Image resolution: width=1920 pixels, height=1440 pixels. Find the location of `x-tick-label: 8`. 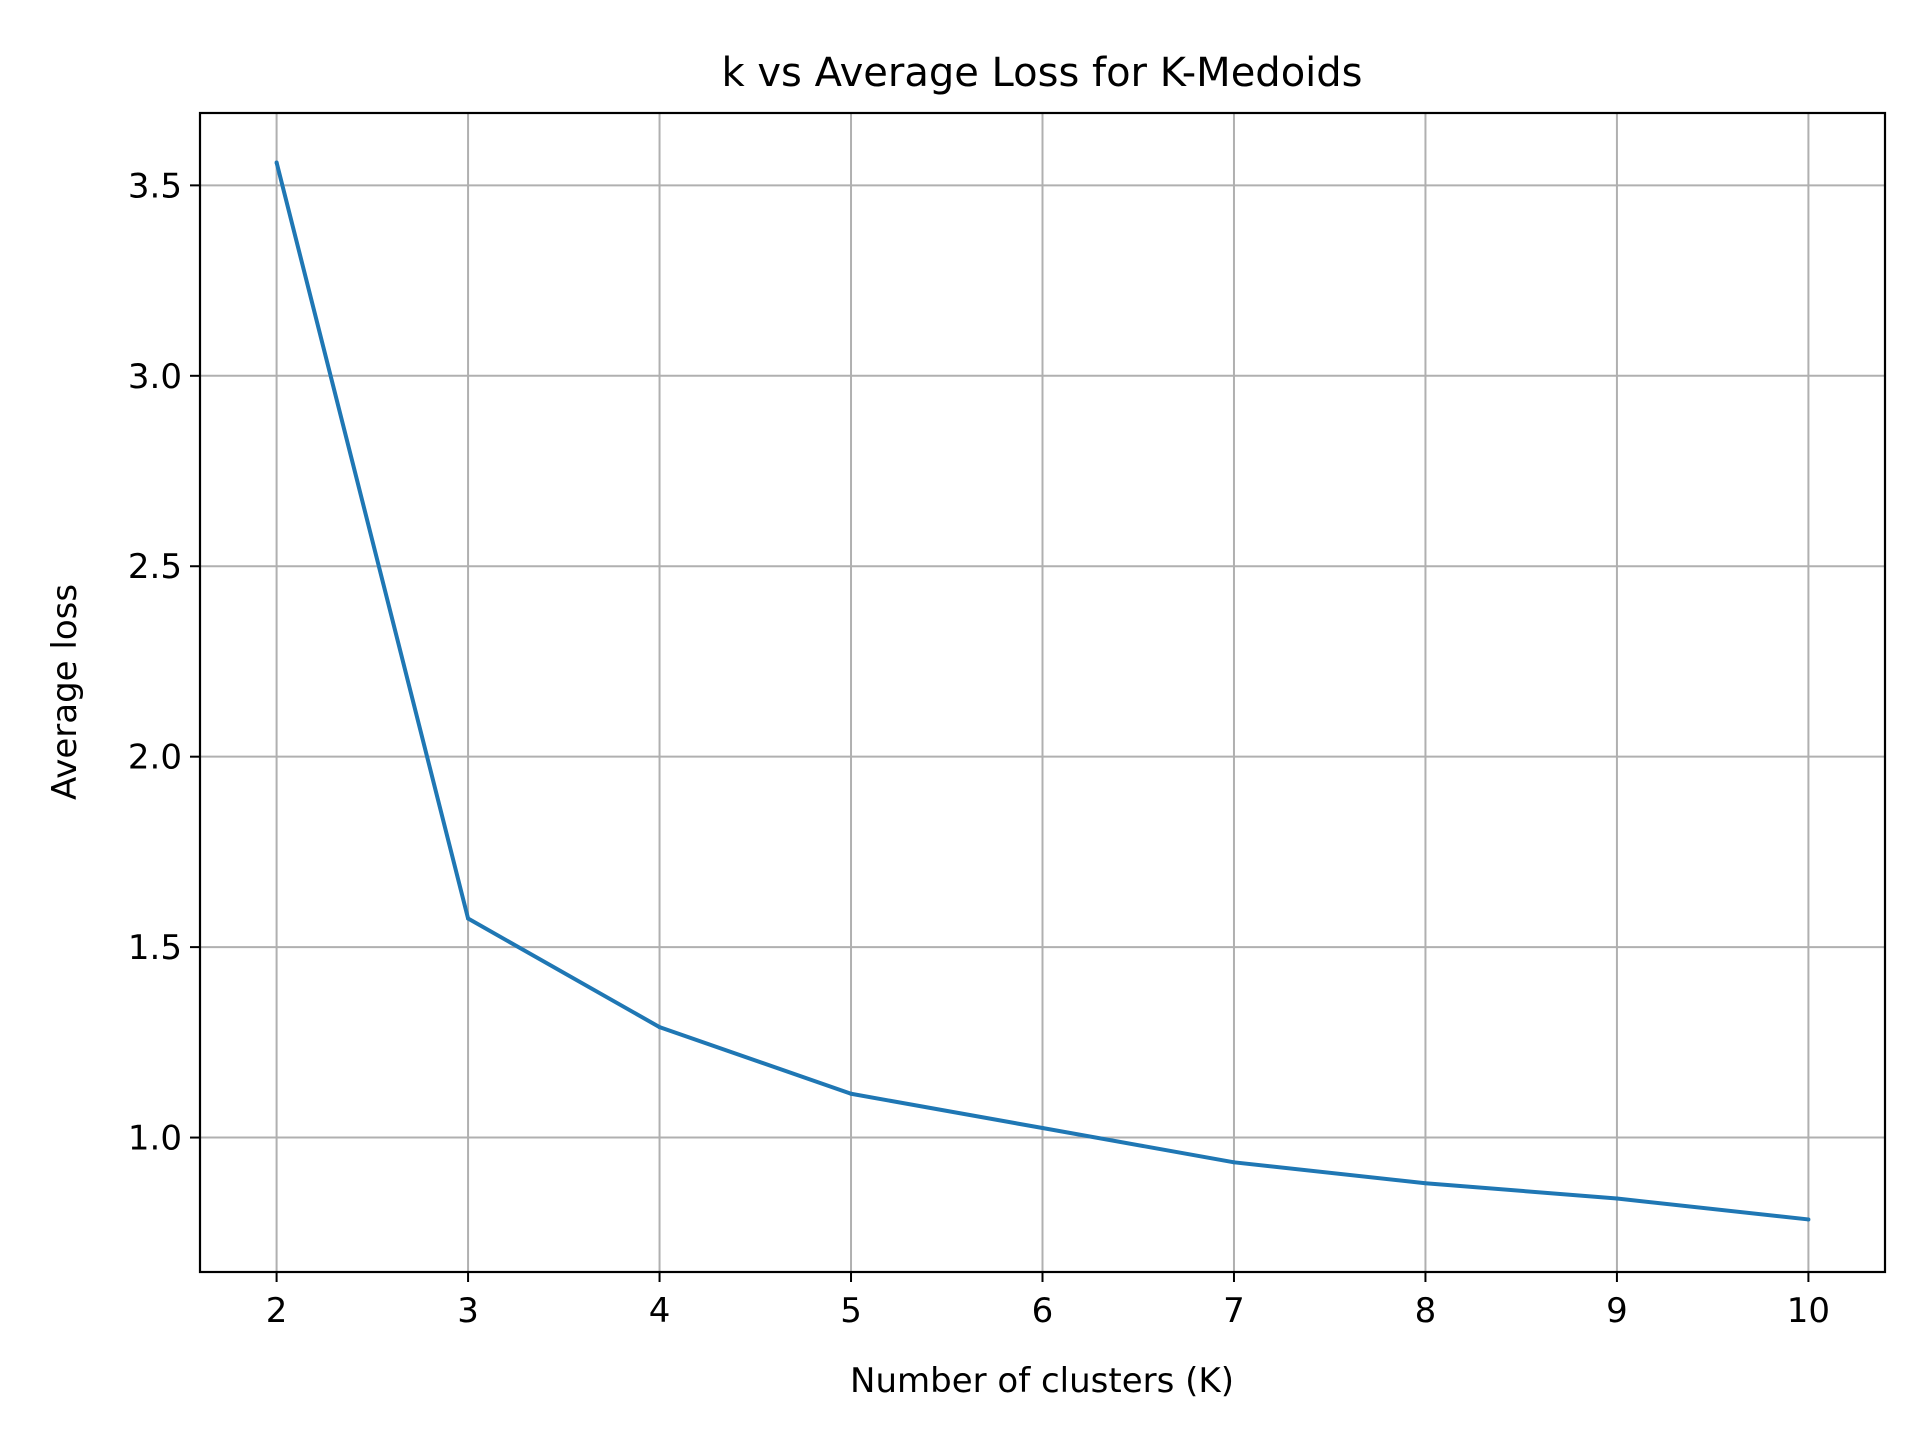

x-tick-label: 8 is located at coordinates (1426, 1311).